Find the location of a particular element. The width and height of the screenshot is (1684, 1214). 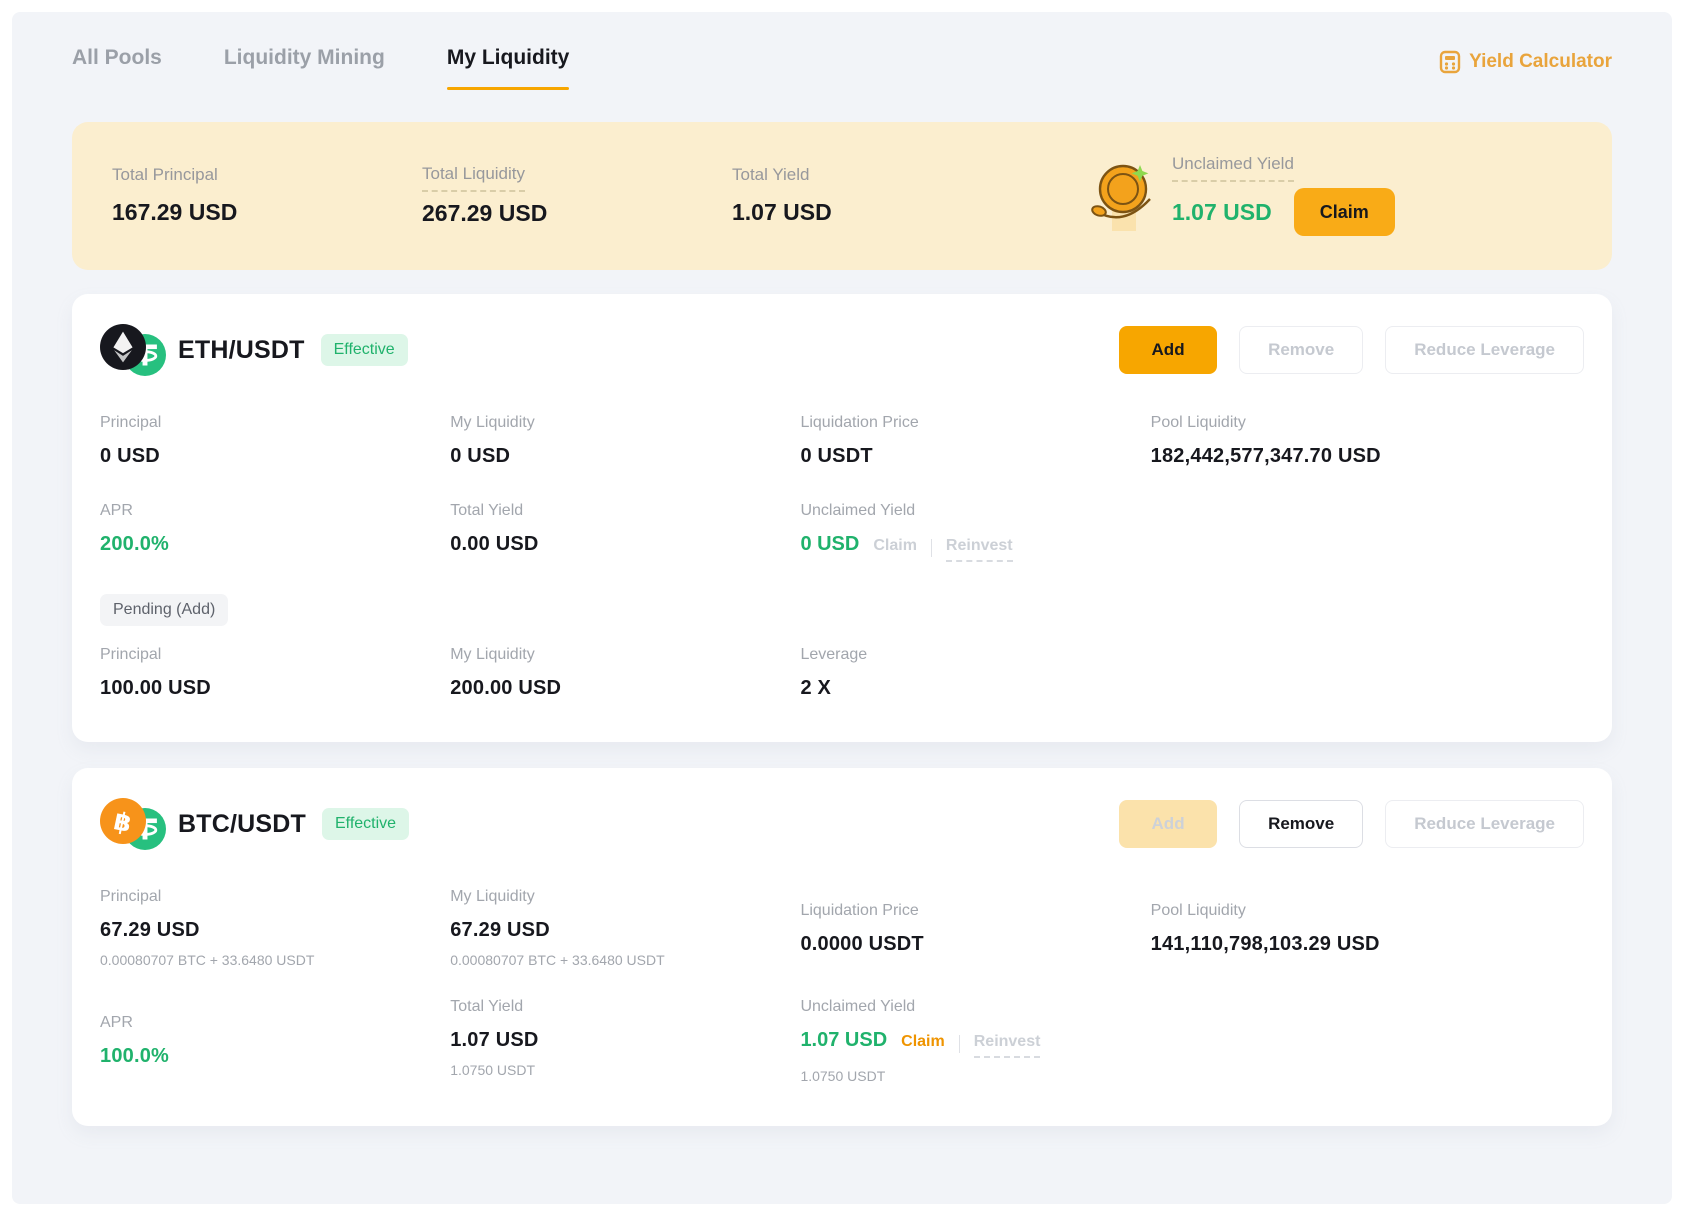

yield-calculator-link: Yield Calculator is located at coordinates (1525, 62).